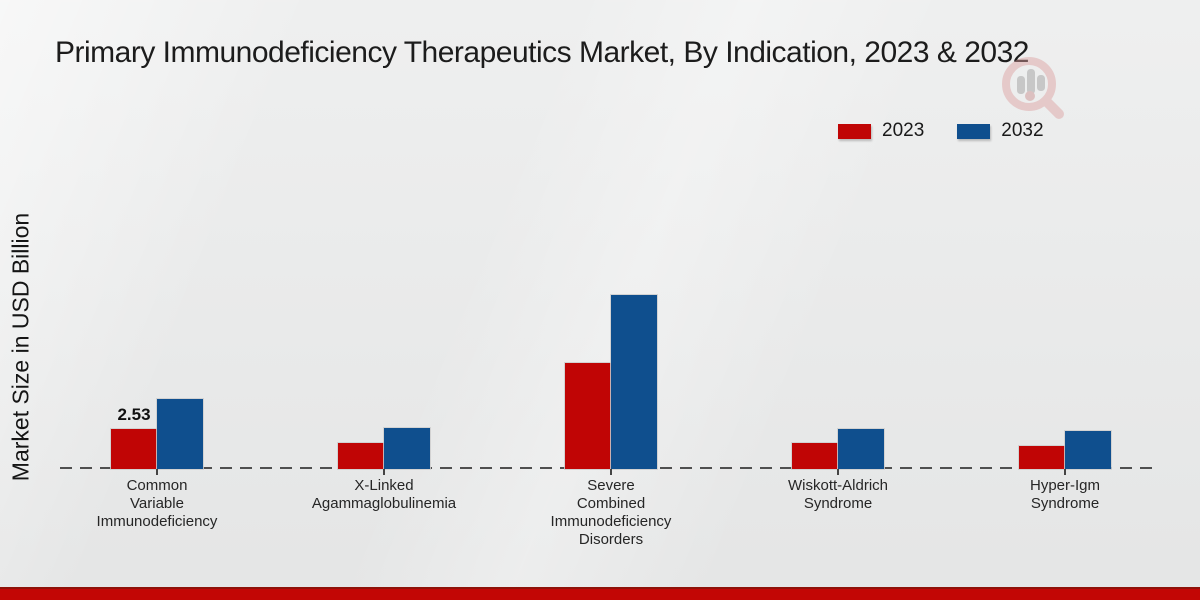  What do you see at coordinates (974, 131) in the screenshot?
I see `legend-swatch-2032` at bounding box center [974, 131].